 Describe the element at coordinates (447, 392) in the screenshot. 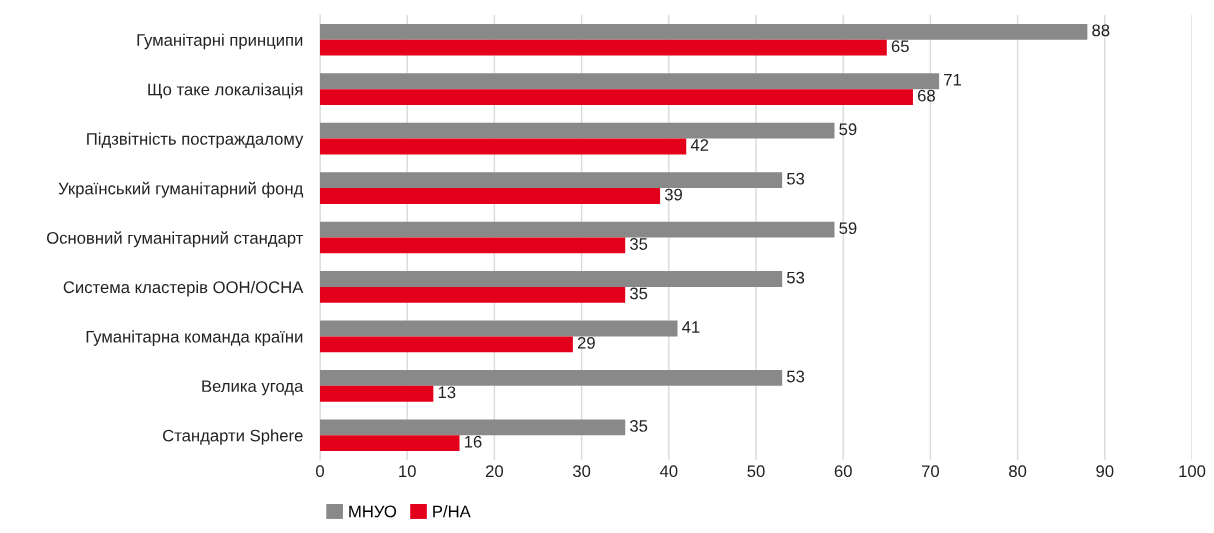

I see `data-label: 13` at that location.